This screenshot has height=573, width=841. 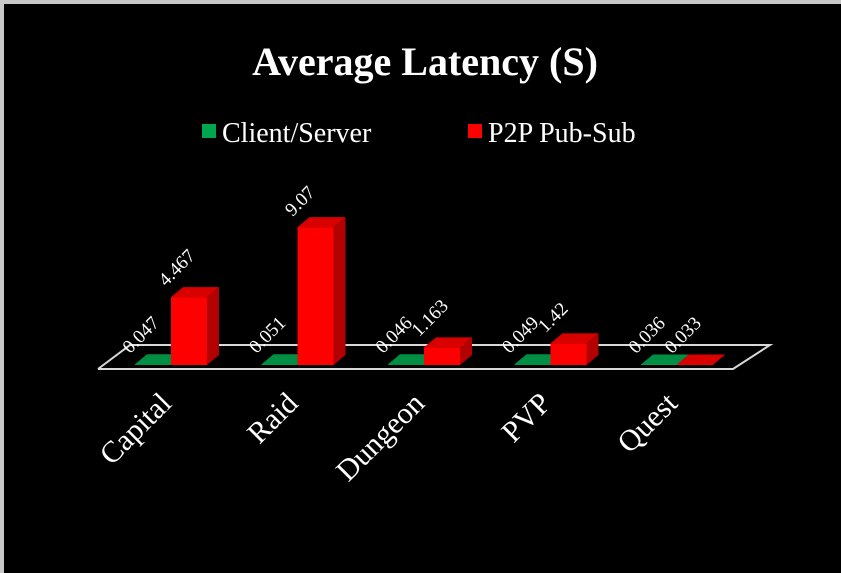 What do you see at coordinates (562, 133) in the screenshot?
I see `legend-label: P2P Pub-Sub` at bounding box center [562, 133].